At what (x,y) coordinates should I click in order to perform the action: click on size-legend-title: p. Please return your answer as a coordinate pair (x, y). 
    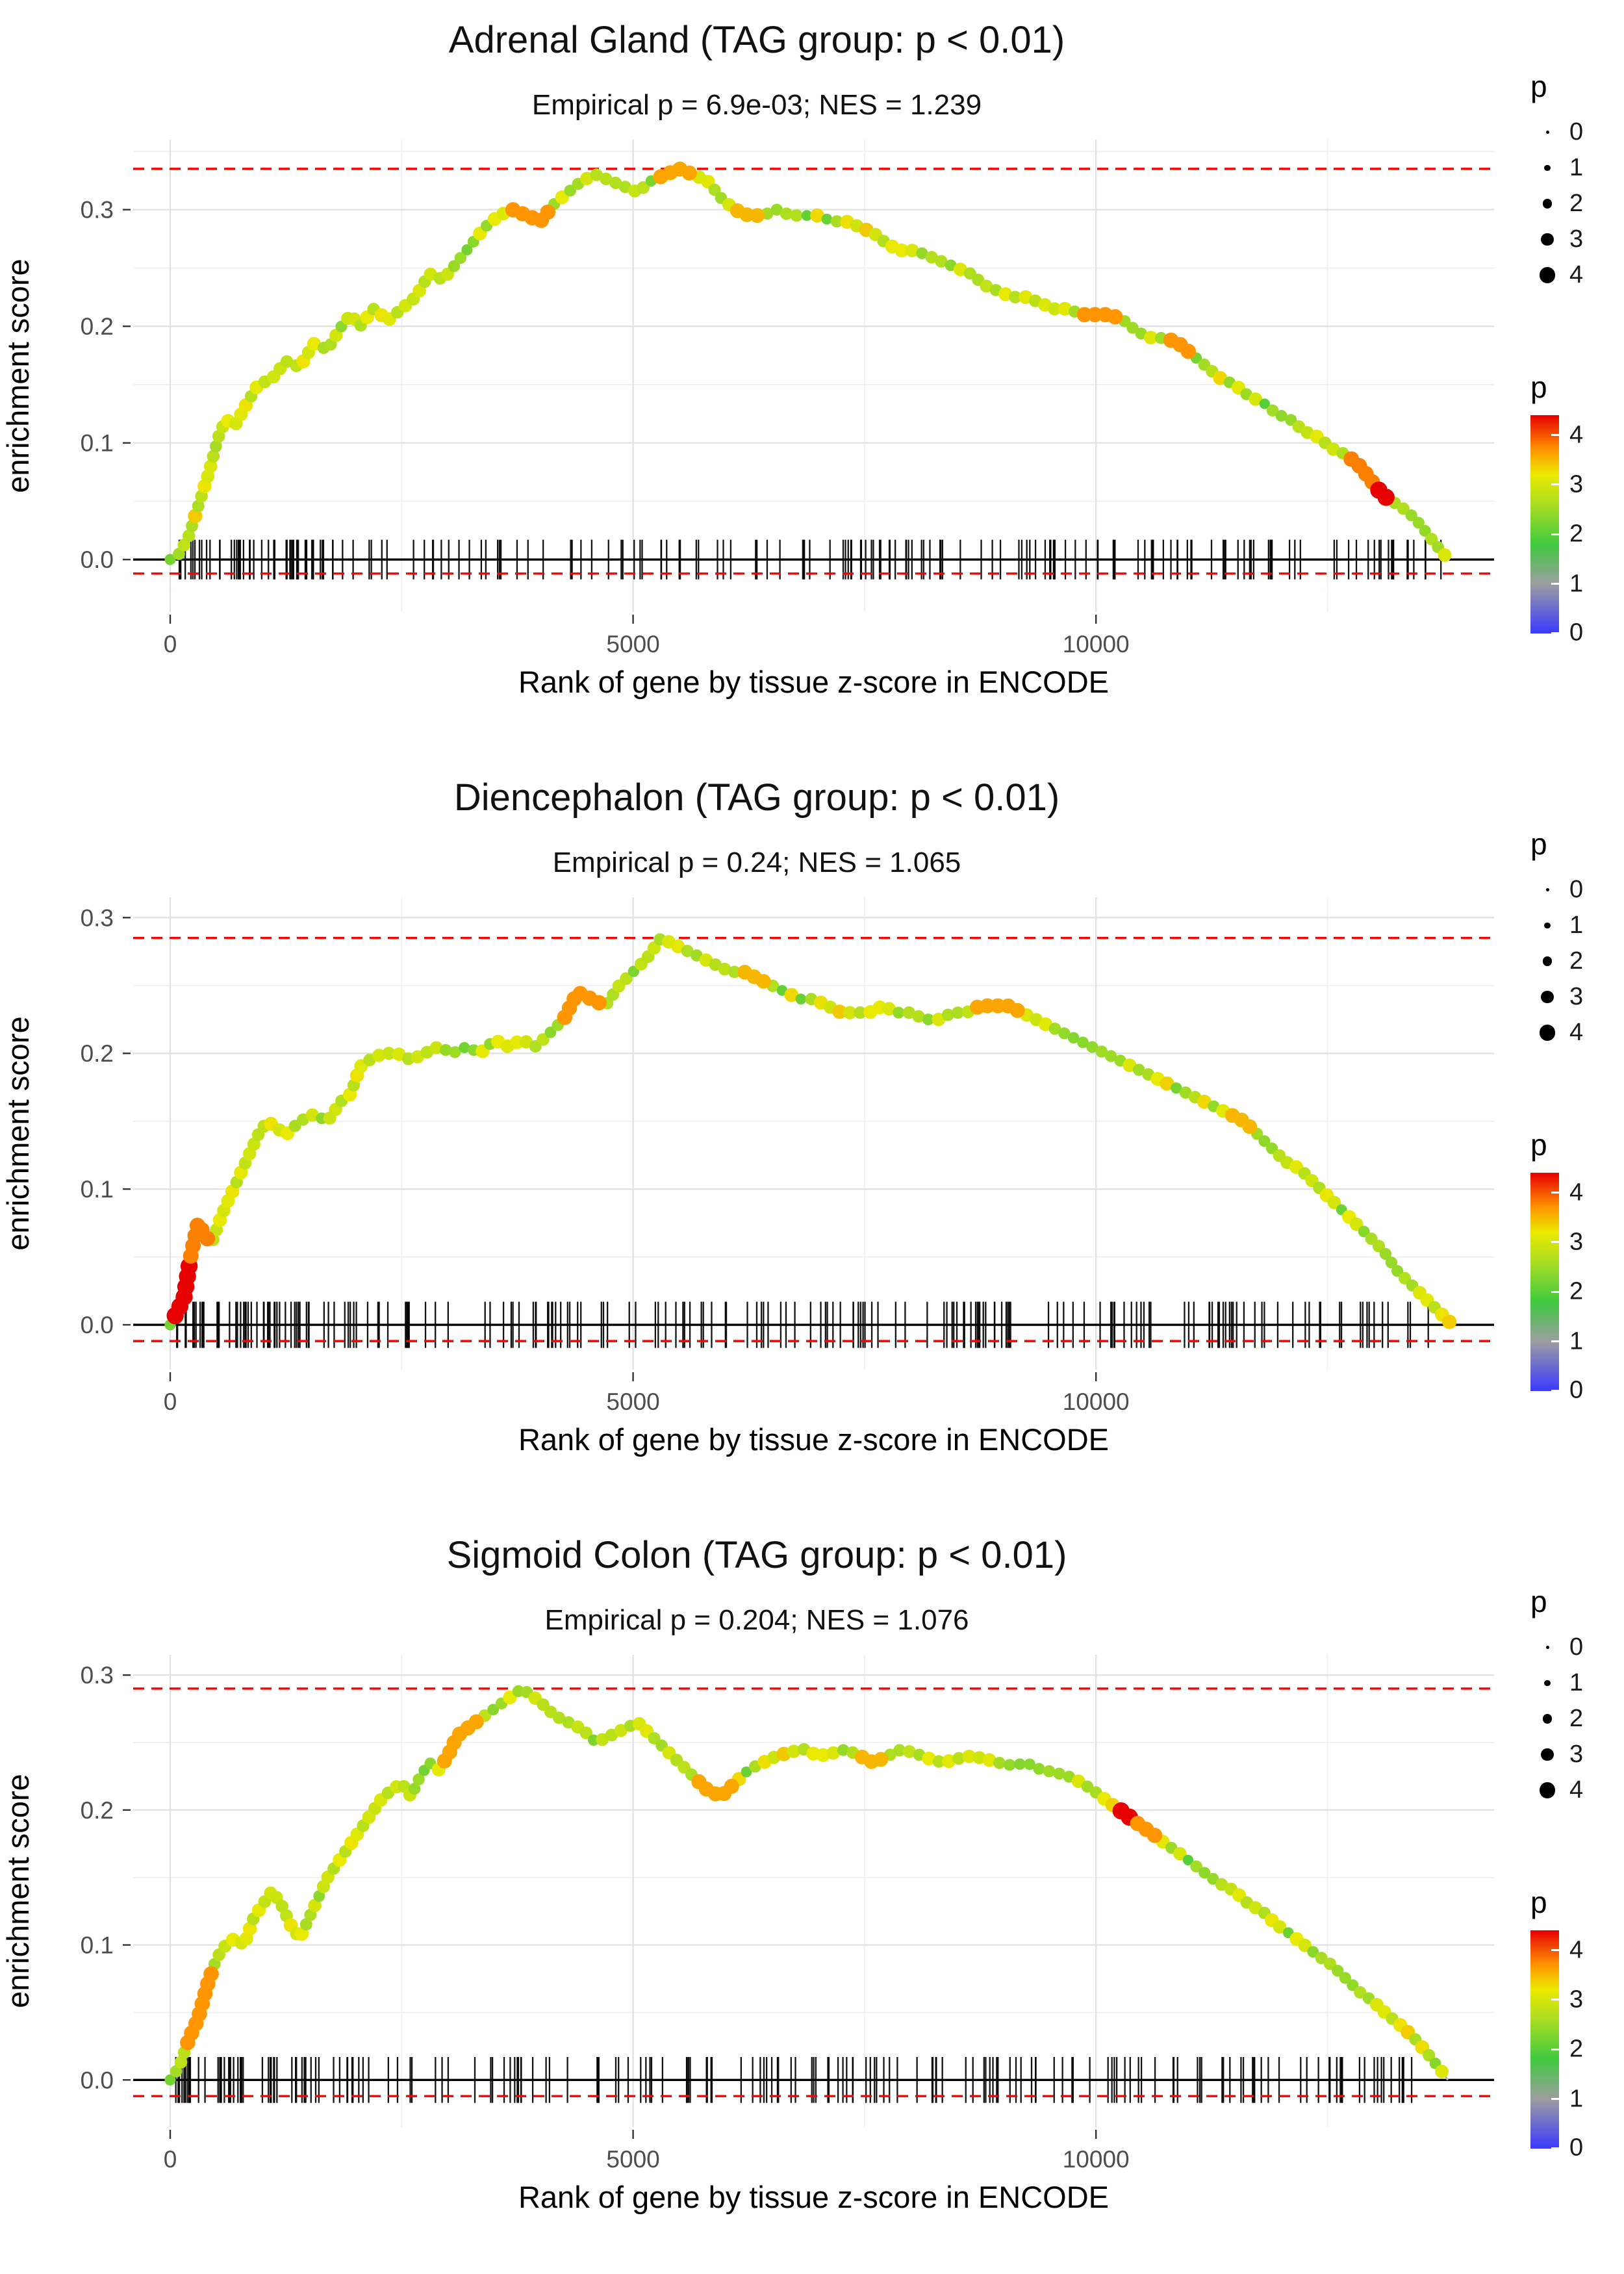
    Looking at the image, I should click on (1538, 1601).